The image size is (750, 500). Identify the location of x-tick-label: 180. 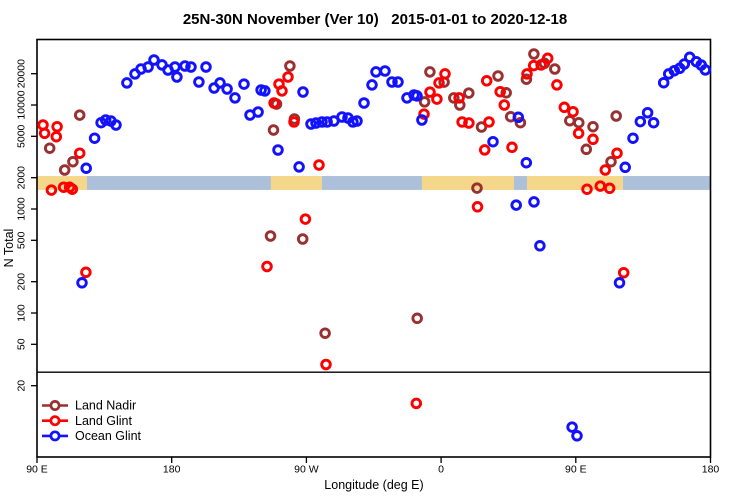
(711, 470).